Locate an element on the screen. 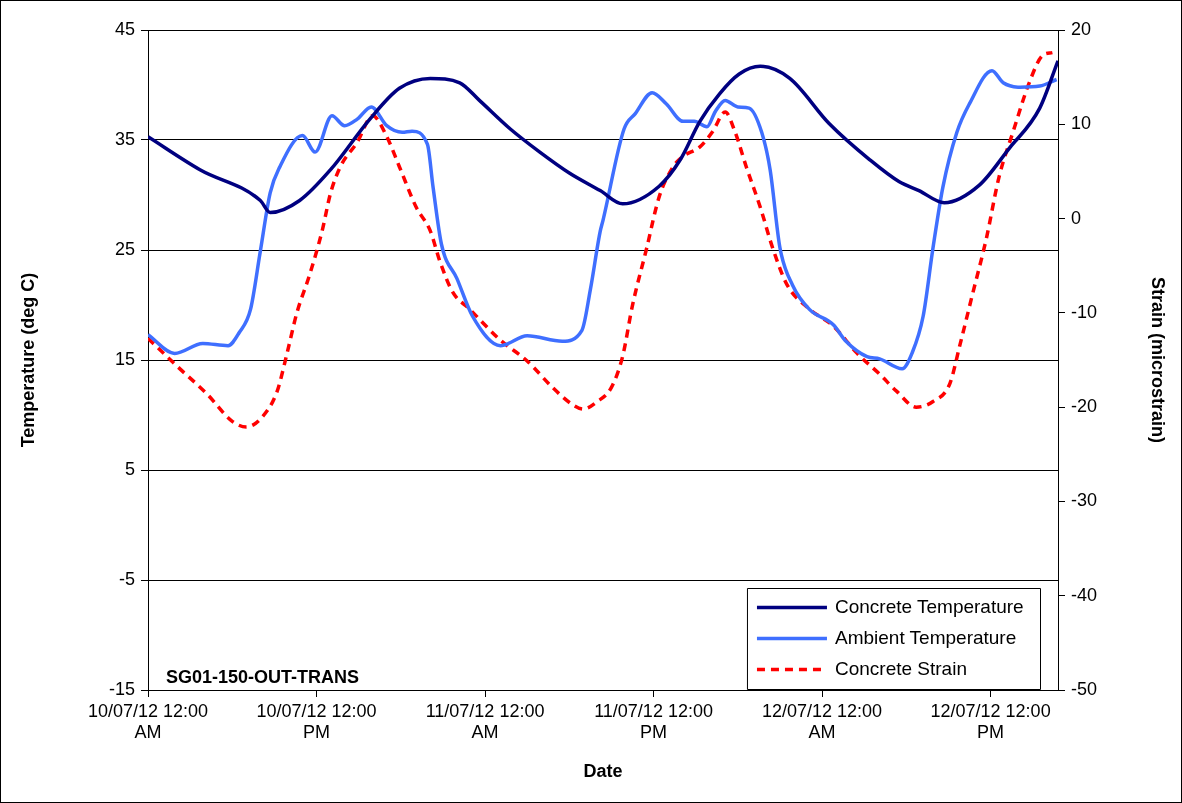 This screenshot has width=1182, height=803. y2-tick-label: -40 is located at coordinates (1084, 594).